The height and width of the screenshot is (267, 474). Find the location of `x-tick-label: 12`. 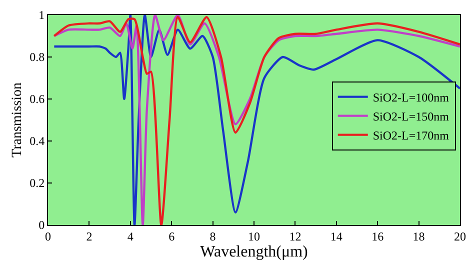

x-tick-label: 12 is located at coordinates (295, 236).